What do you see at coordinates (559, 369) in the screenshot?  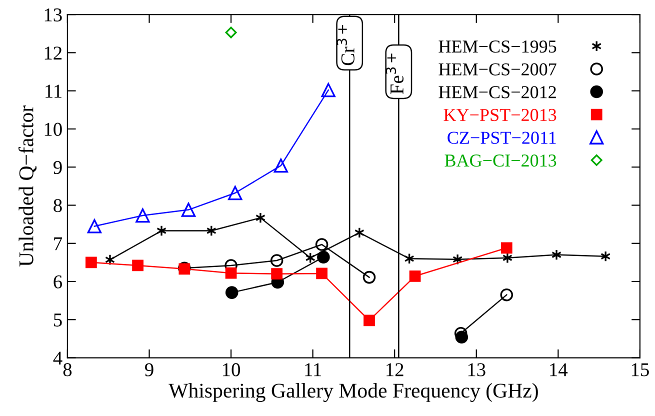 I see `x-tick-label: 14` at bounding box center [559, 369].